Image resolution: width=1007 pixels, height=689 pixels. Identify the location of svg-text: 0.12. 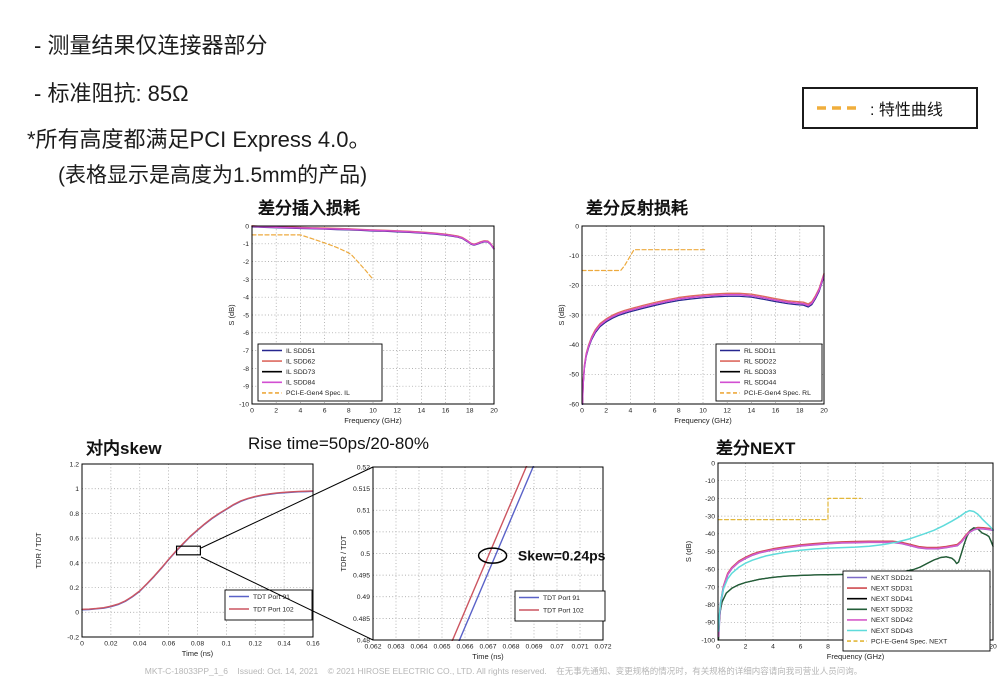
(255, 644).